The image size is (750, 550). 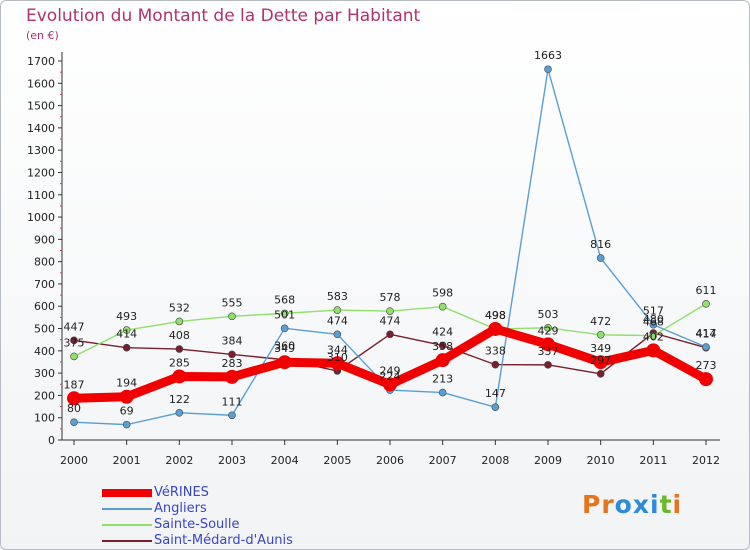 What do you see at coordinates (706, 290) in the screenshot?
I see `data-label: 611` at bounding box center [706, 290].